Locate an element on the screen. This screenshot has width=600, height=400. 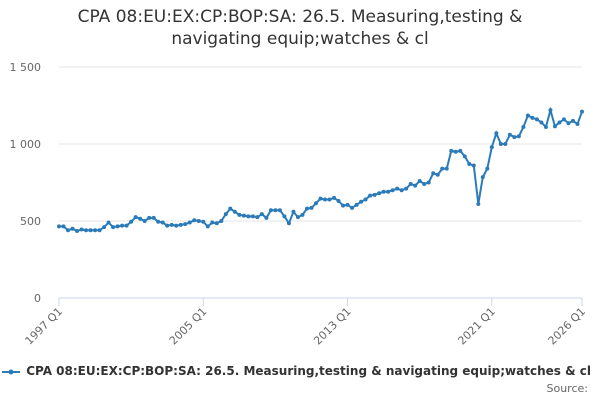
x-tick-label: 1997 Q1 is located at coordinates (44, 326).